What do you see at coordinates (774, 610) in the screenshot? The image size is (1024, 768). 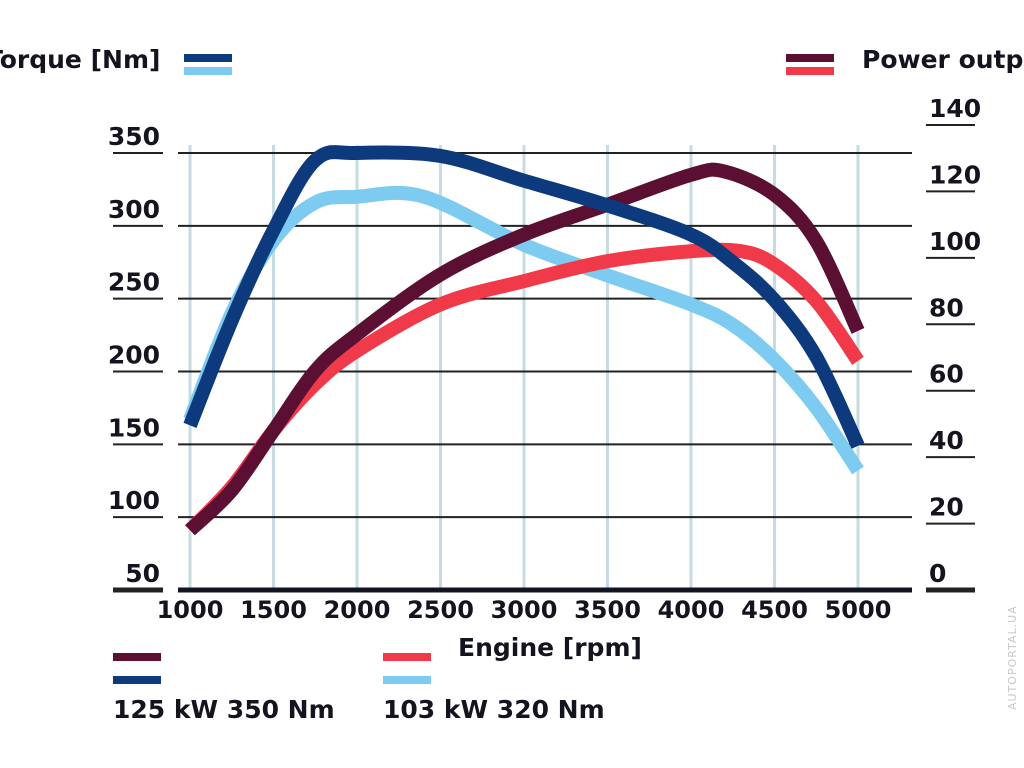 I see `x-tick-label: 4500` at bounding box center [774, 610].